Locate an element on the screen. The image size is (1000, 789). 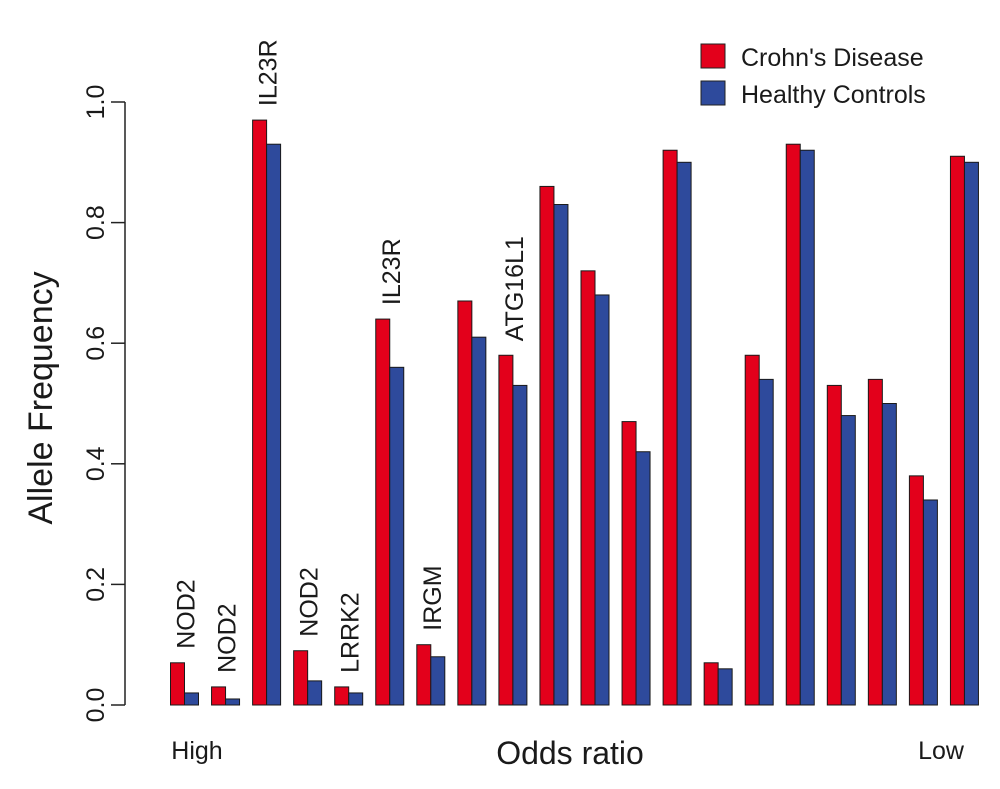
y-axis: 0.0 0.2 0.4 0.6 0.8 1.0 is located at coordinates (104, 404).